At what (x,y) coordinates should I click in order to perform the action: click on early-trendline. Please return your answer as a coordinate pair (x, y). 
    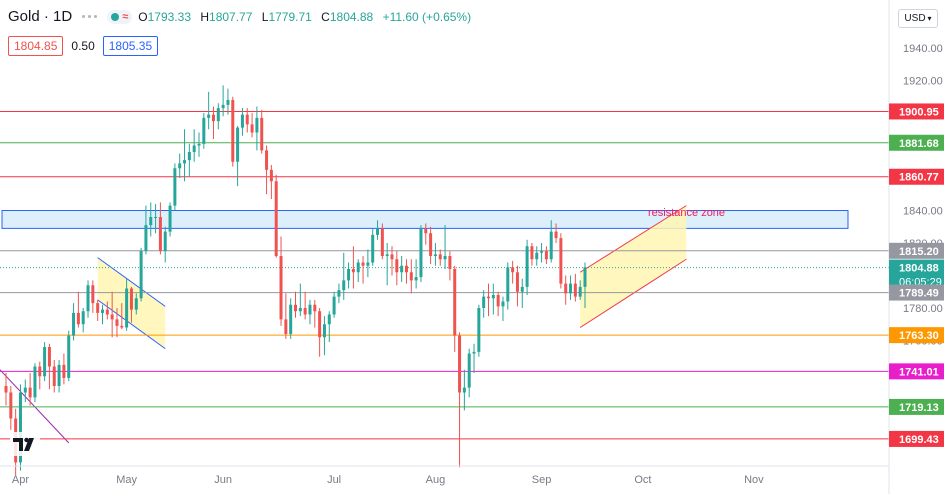
    Looking at the image, I should click on (35, 406).